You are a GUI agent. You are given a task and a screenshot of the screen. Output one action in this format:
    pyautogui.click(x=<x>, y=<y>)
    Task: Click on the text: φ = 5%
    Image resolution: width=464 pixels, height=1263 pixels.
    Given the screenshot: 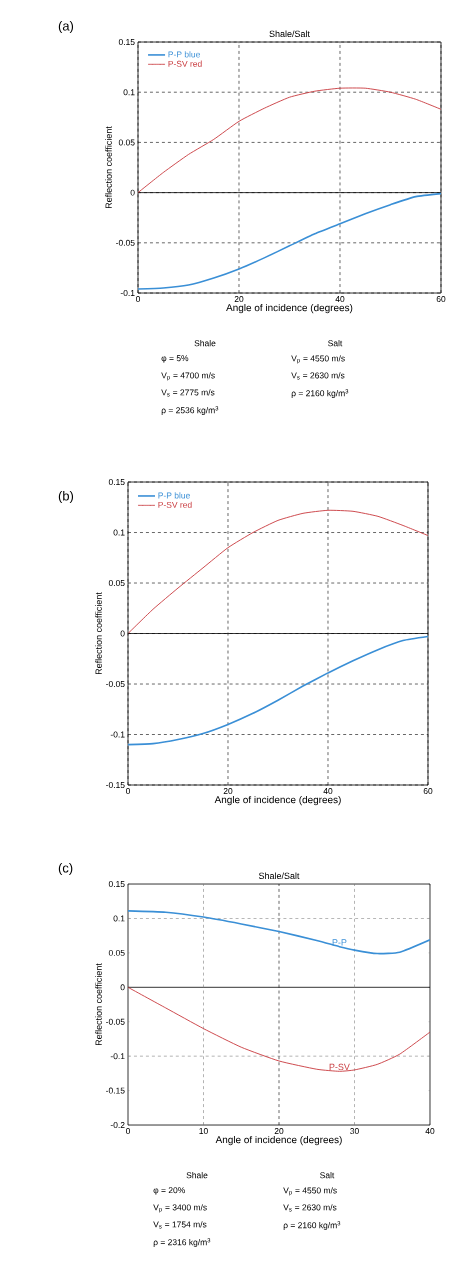 What is the action you would take?
    pyautogui.click(x=175, y=359)
    